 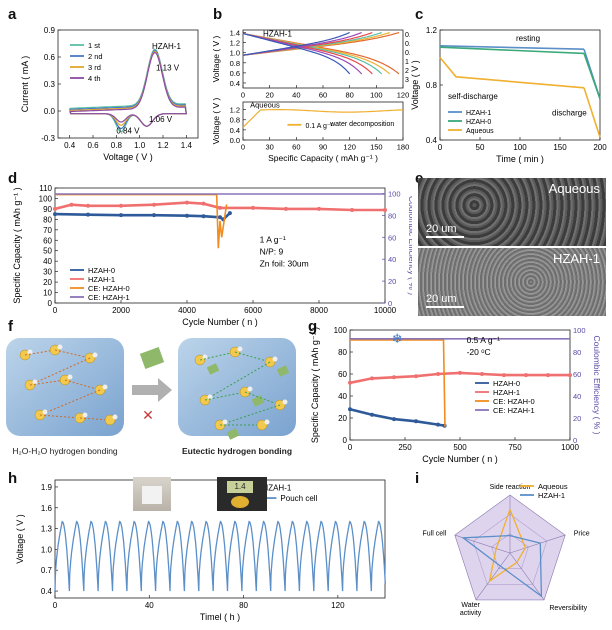 I want to click on x-tick-label: 100, so click(x=520, y=147).